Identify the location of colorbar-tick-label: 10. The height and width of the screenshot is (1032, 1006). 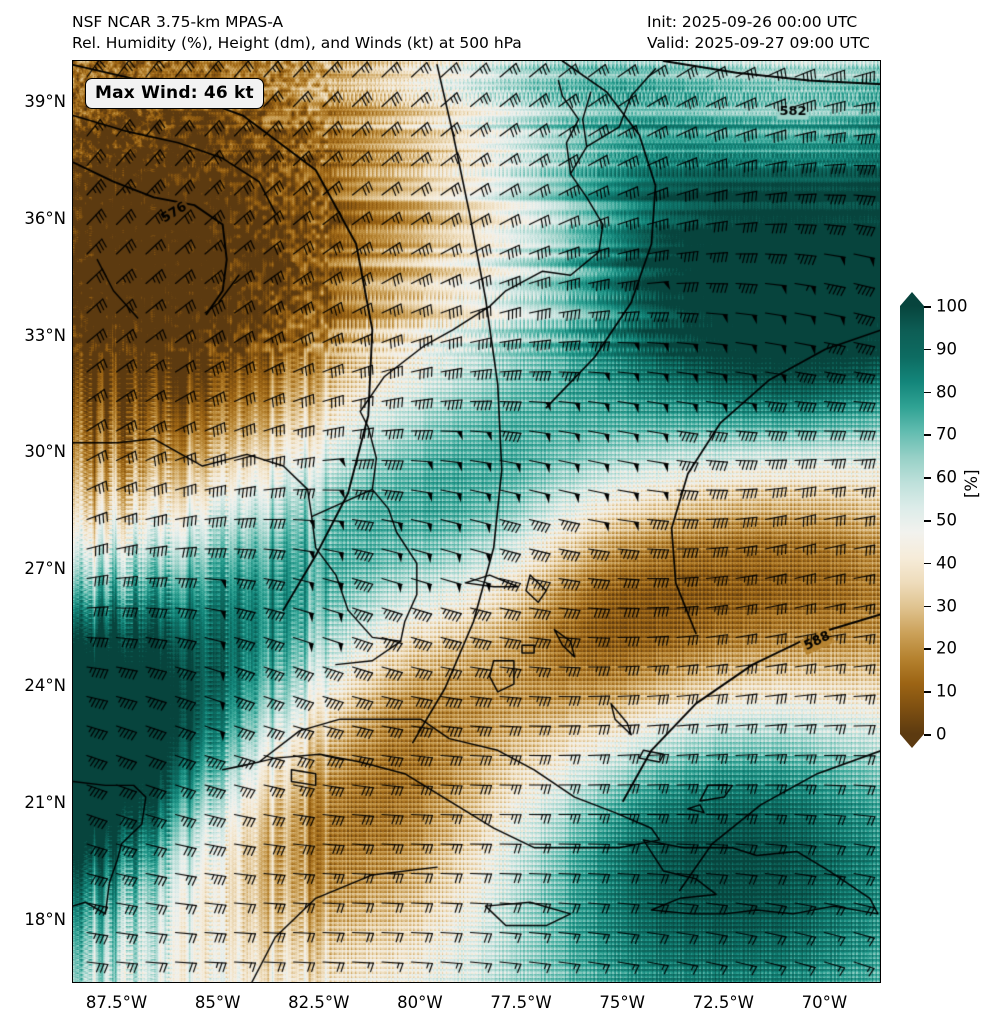
(946, 691).